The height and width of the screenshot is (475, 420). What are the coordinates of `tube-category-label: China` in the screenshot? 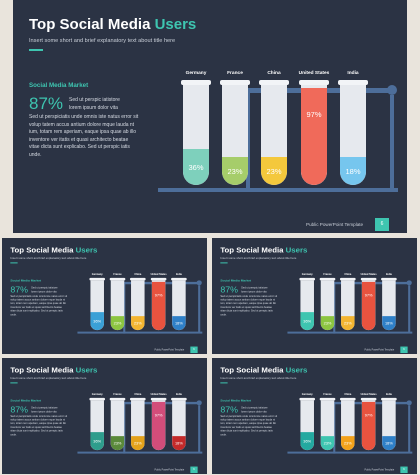 It's located at (138, 274).